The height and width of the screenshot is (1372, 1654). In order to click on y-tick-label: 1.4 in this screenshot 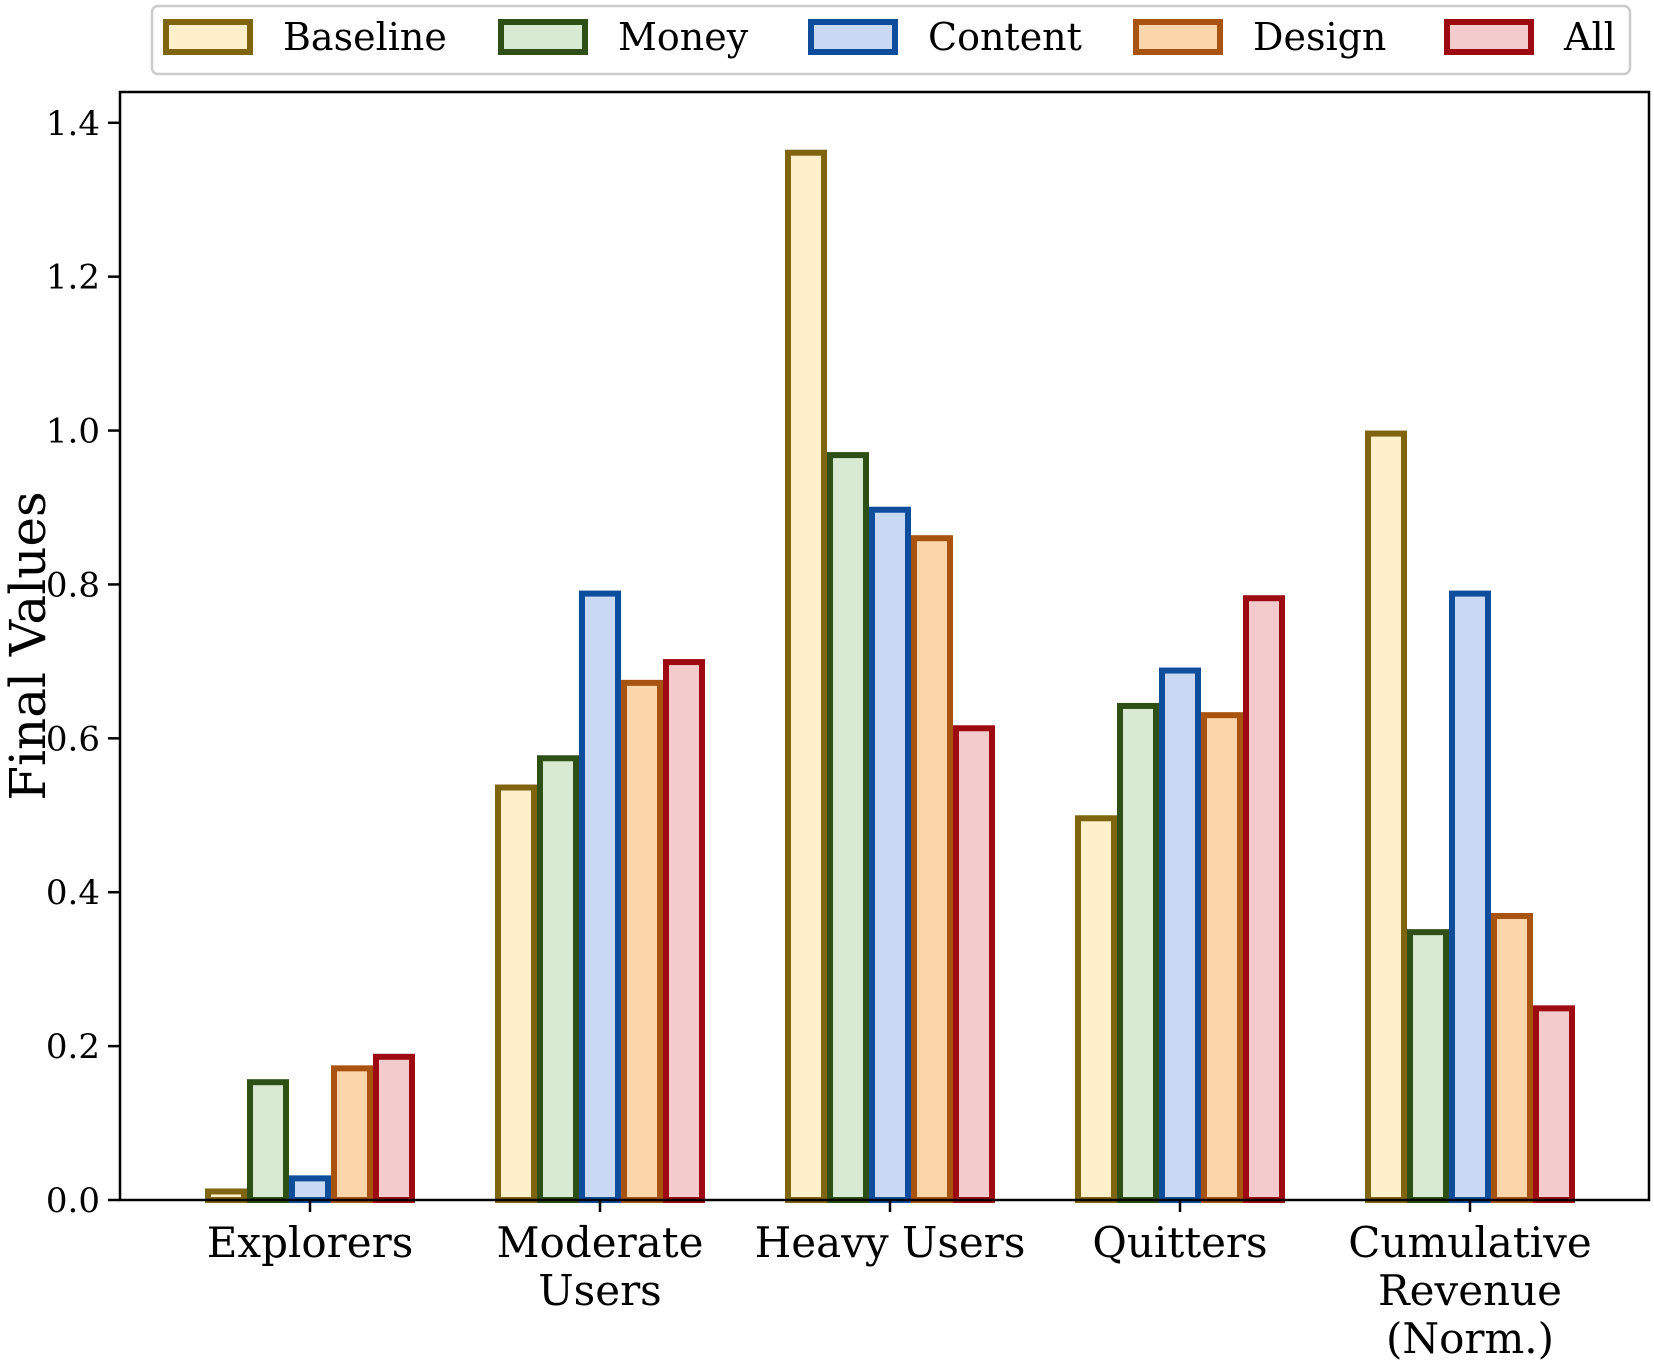, I will do `click(73, 124)`.